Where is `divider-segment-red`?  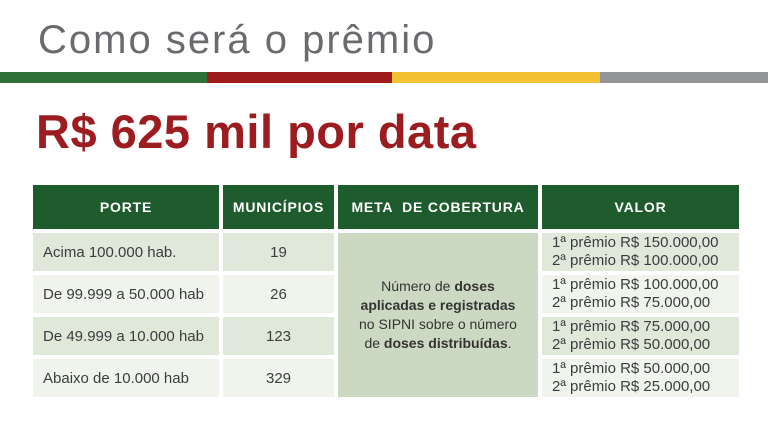 divider-segment-red is located at coordinates (299, 77).